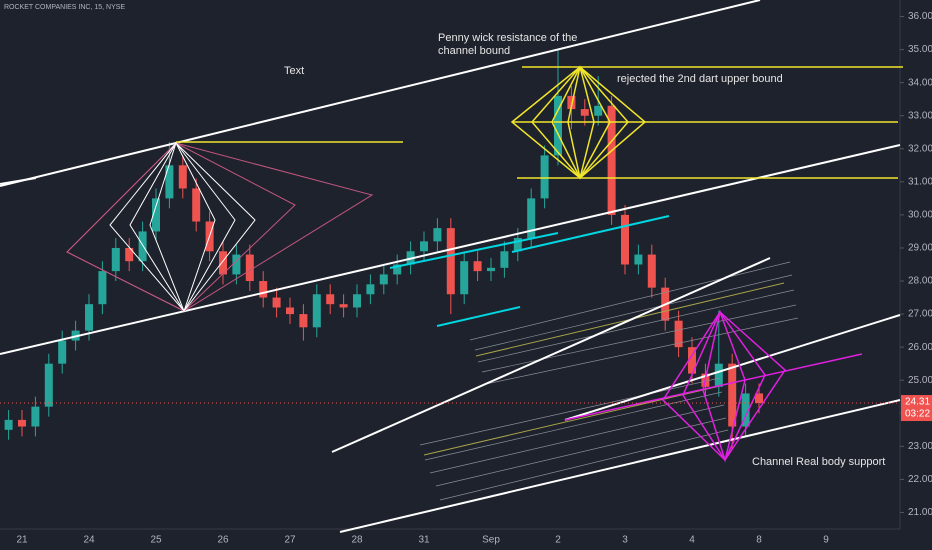 Image resolution: width=932 pixels, height=550 pixels. Describe the element at coordinates (700, 79) in the screenshot. I see `annotation: rejected the 2nd dart upper bound` at that location.